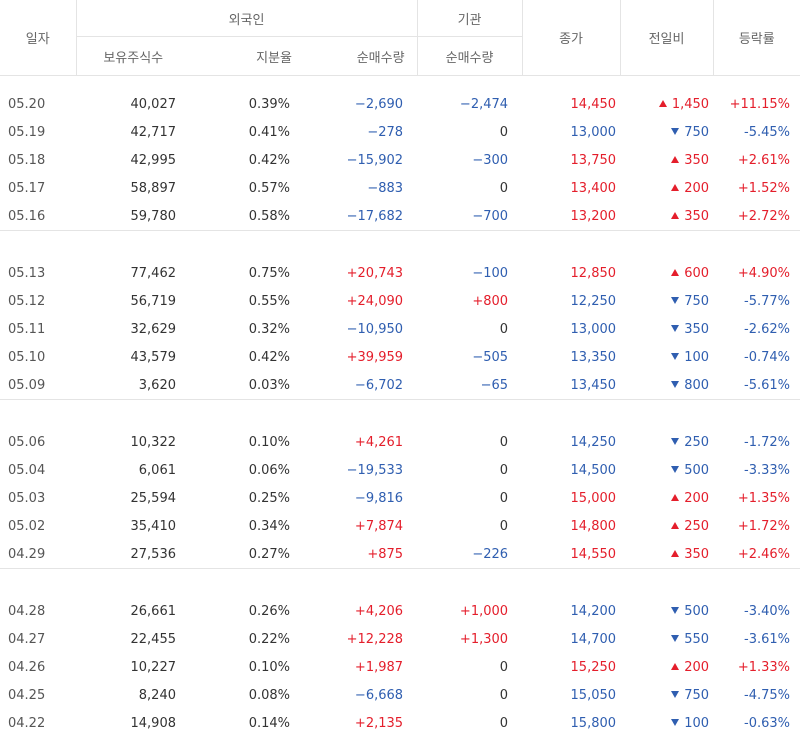  I want to click on close-price-cell: 13,400, so click(593, 188).